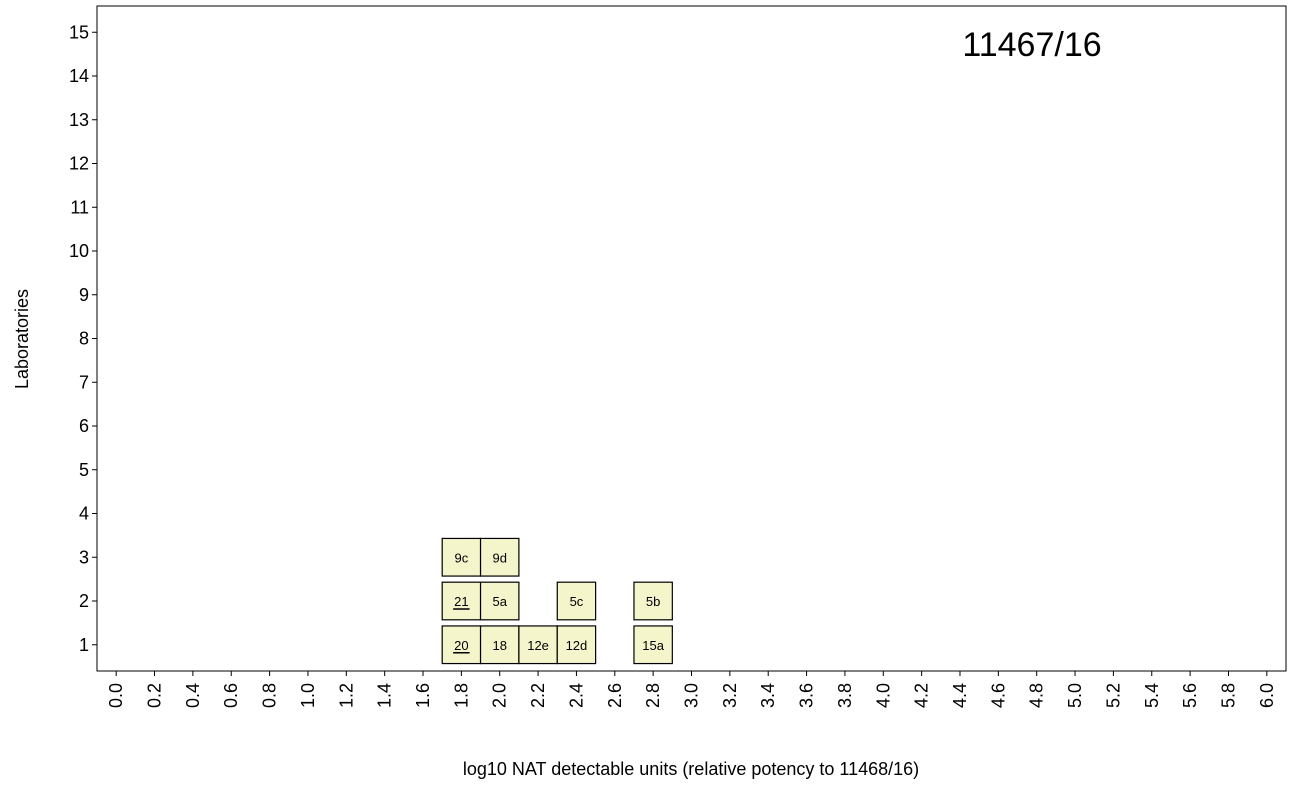  Describe the element at coordinates (22, 339) in the screenshot. I see `y-axis-title: Laboratories` at that location.